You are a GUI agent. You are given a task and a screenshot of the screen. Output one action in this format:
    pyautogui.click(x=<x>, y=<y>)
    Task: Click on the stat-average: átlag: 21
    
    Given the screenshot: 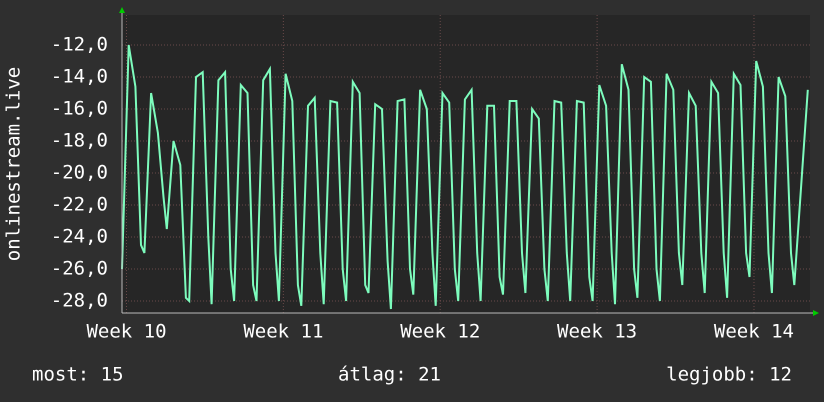 What is the action you would take?
    pyautogui.click(x=389, y=375)
    